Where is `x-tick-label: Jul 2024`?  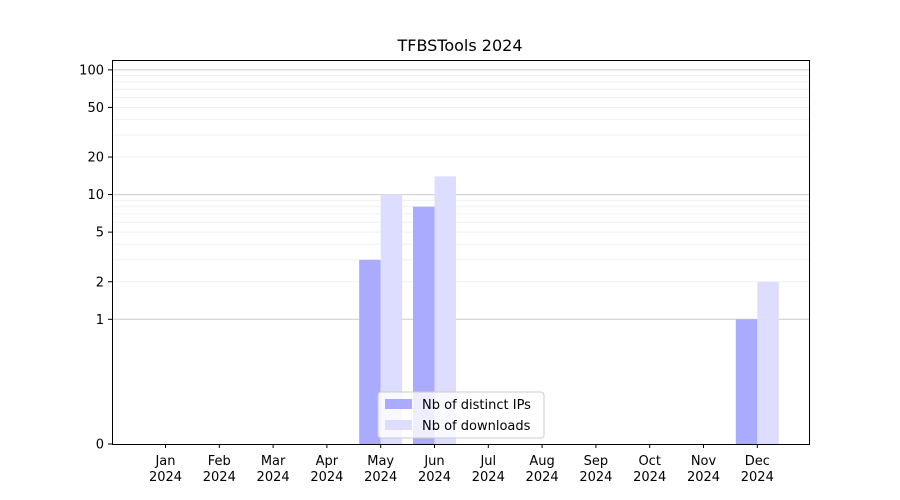 x-tick-label: Jul 2024 is located at coordinates (488, 469).